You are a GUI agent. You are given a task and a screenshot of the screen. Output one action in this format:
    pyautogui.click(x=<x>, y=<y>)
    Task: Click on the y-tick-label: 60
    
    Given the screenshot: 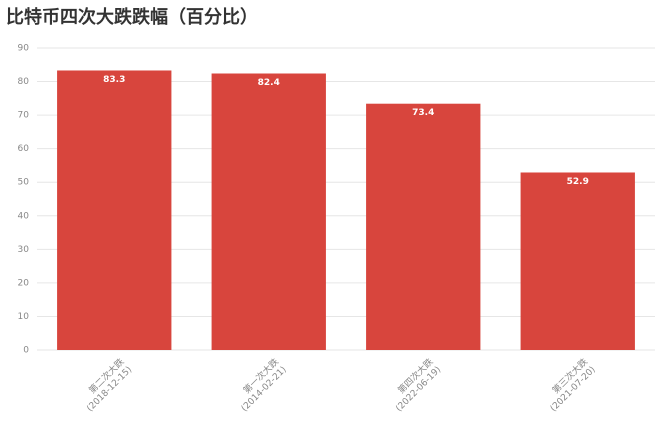 What is the action you would take?
    pyautogui.click(x=24, y=149)
    